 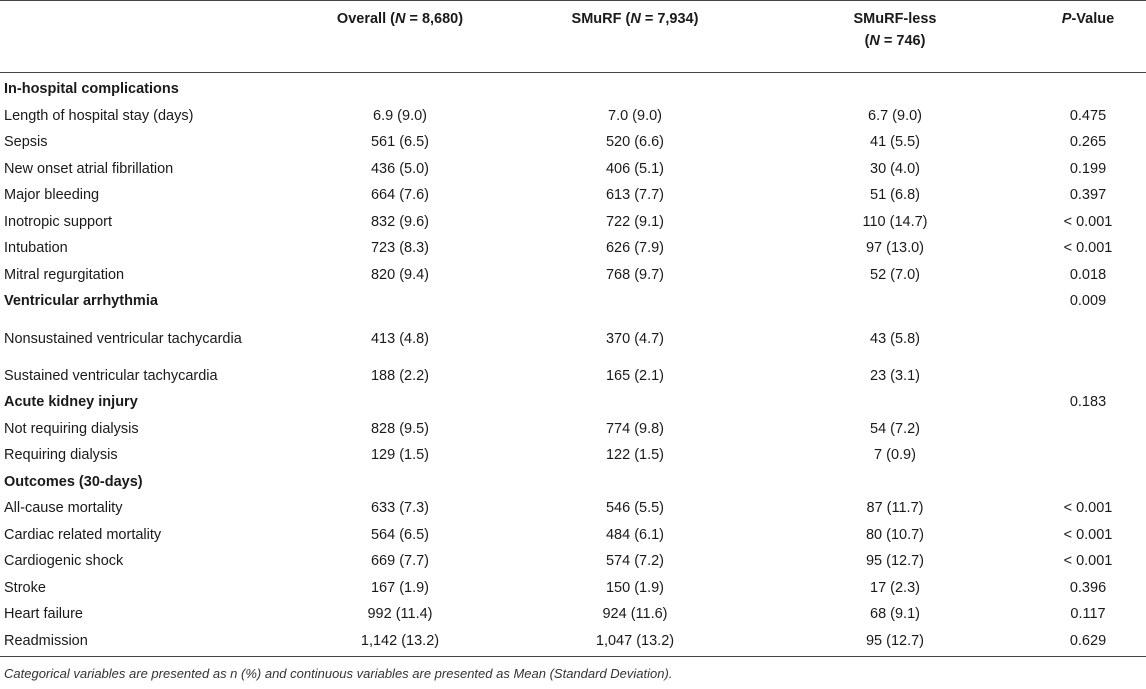 I want to click on table-row: Sepsis 561 (6.5) 520 (6.6) 41 (5.5) 0.265, so click(x=573, y=142).